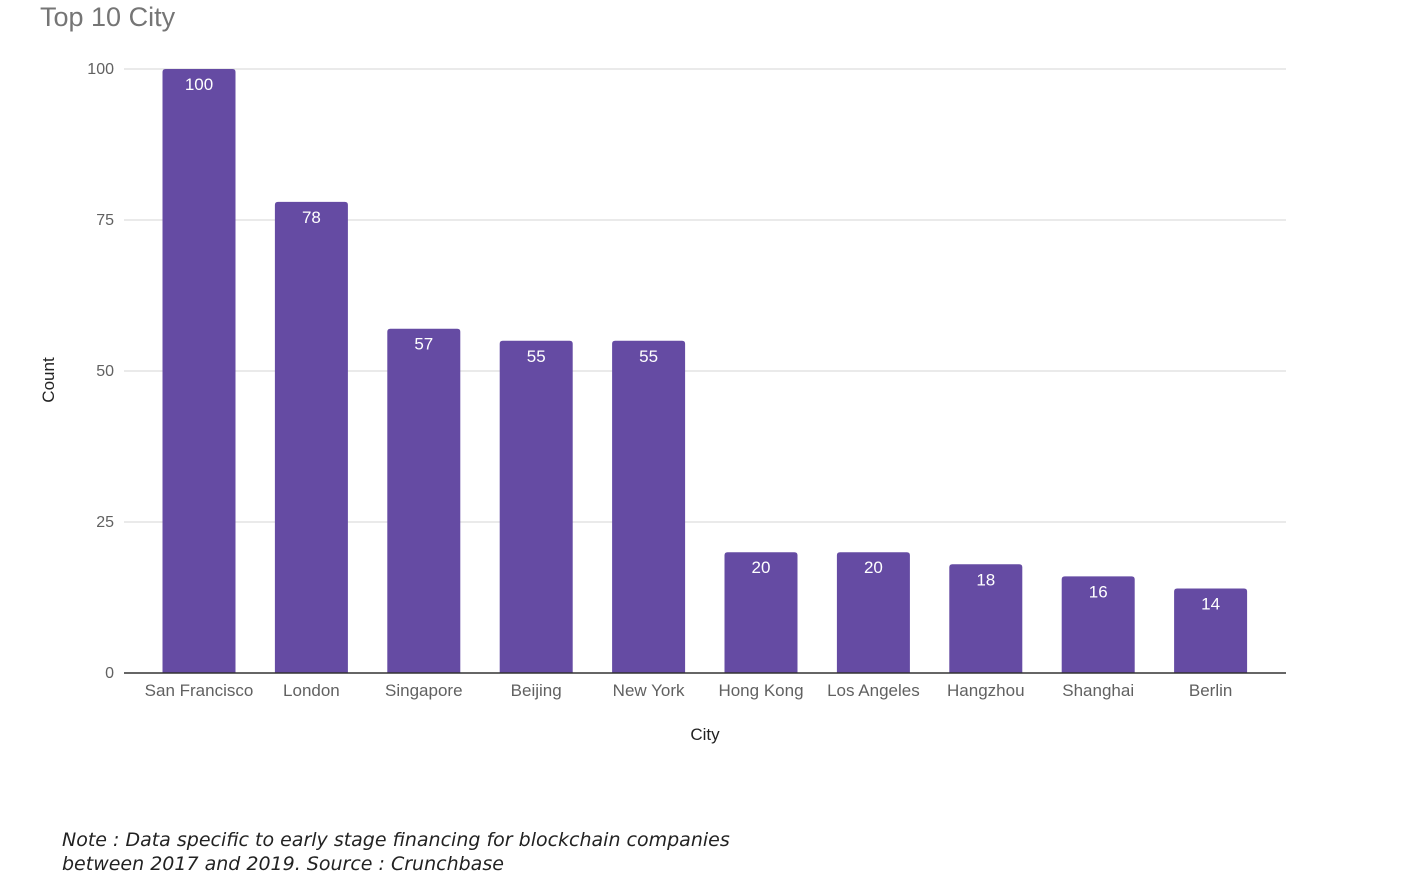  What do you see at coordinates (1098, 690) in the screenshot?
I see `x-tick-label: Shanghai` at bounding box center [1098, 690].